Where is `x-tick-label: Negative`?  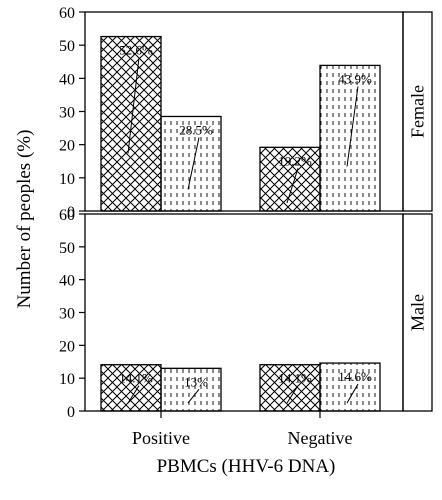
x-tick-label: Negative is located at coordinates (320, 438).